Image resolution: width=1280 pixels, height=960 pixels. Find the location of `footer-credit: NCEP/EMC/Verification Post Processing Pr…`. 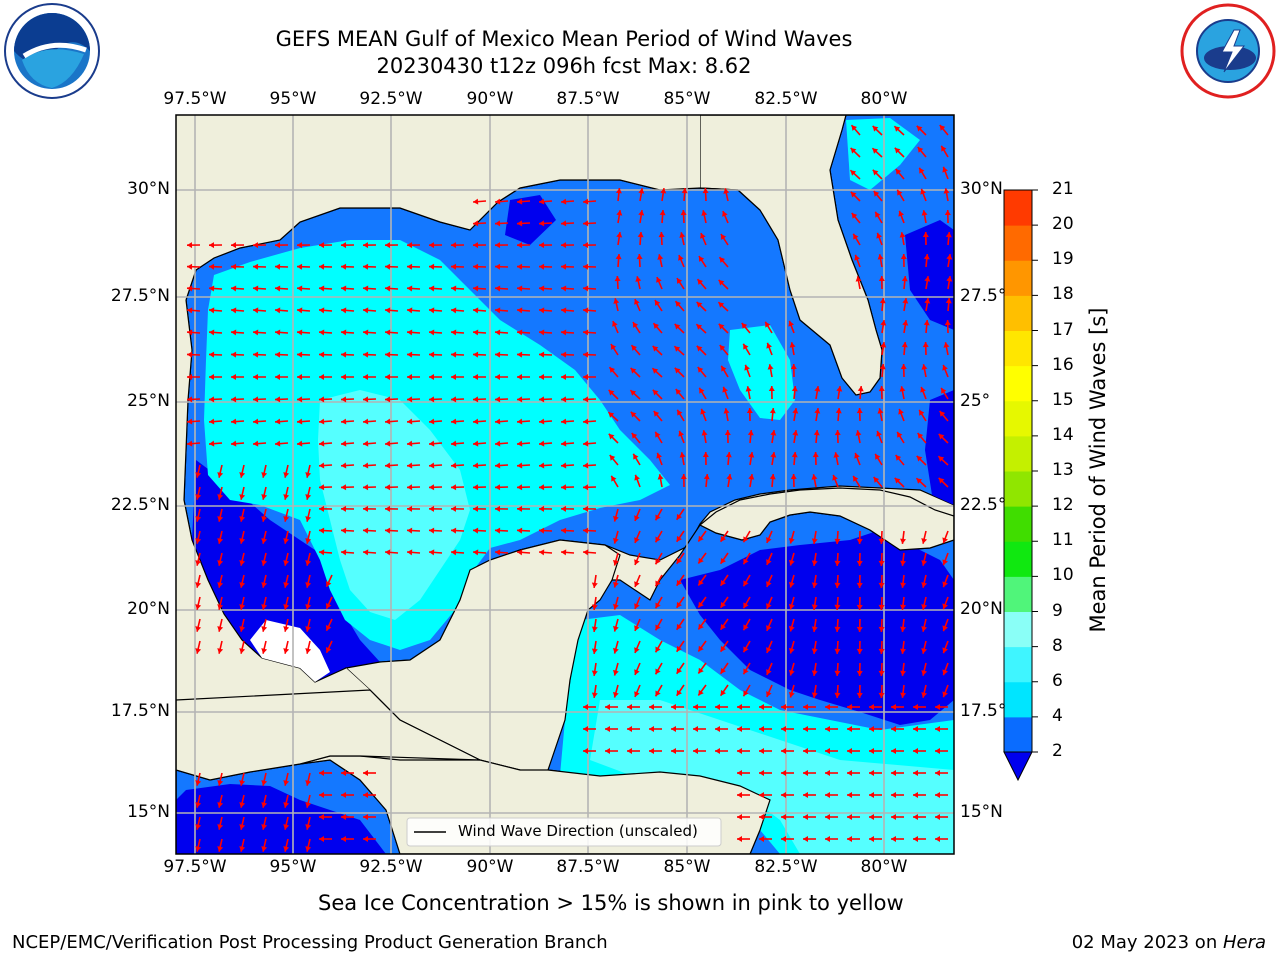

footer-credit: NCEP/EMC/Verification Post Processing Pr… is located at coordinates (310, 942).